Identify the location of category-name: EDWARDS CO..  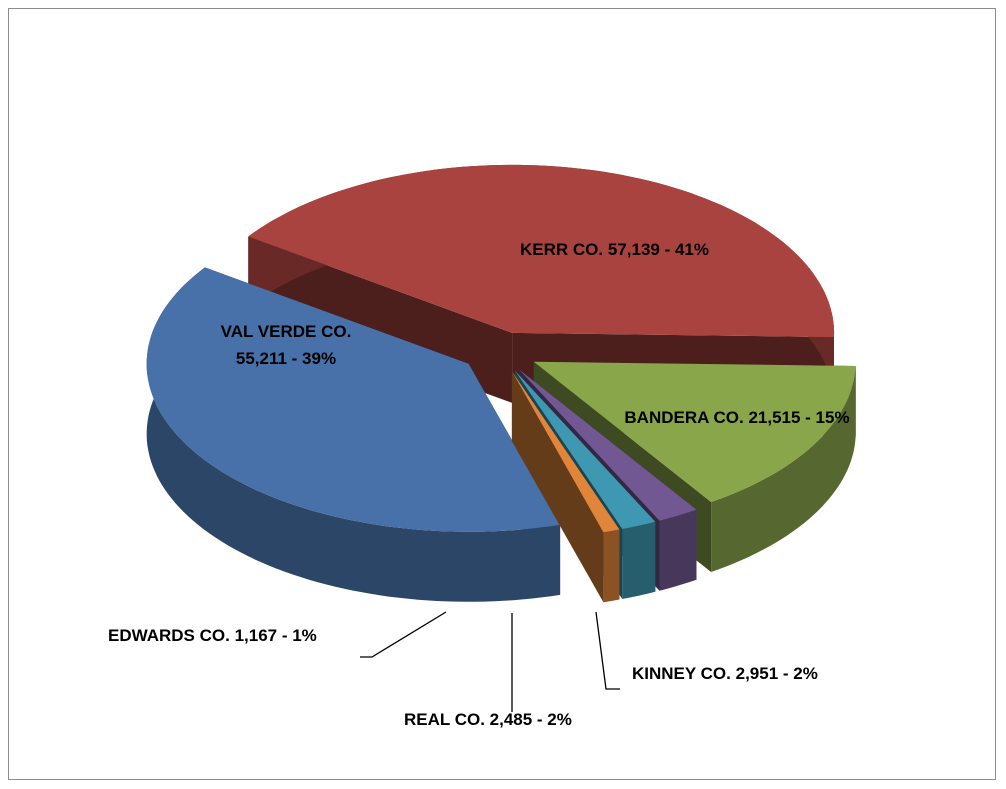
(169, 635).